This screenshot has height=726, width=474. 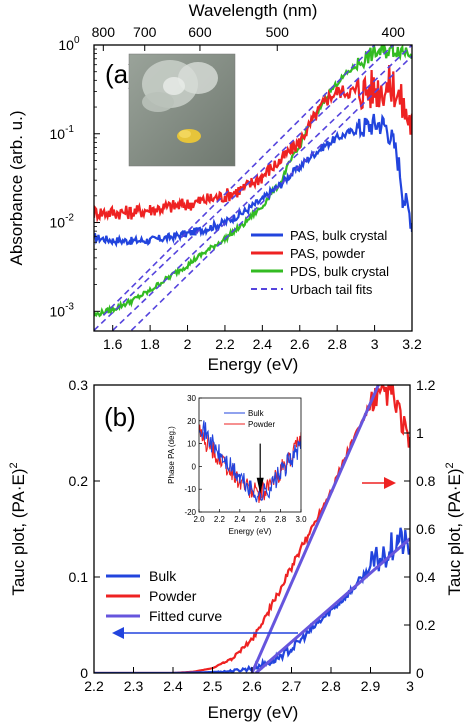 I want to click on x-tick-label: 1.8, so click(x=150, y=344).